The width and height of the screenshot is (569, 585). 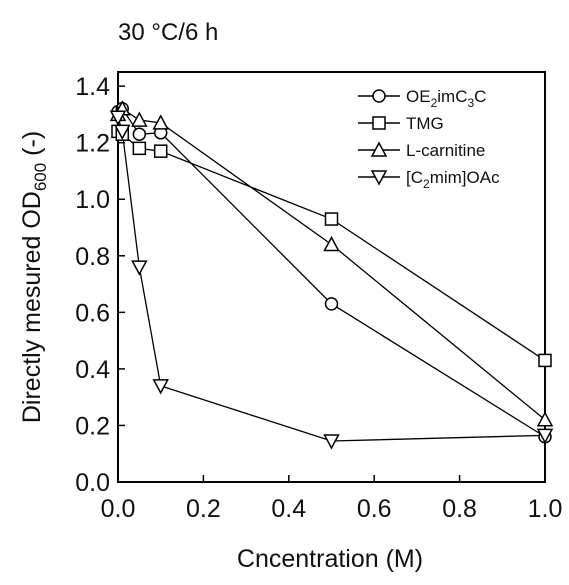 What do you see at coordinates (118, 509) in the screenshot?
I see `x-tick-label: 0.0` at bounding box center [118, 509].